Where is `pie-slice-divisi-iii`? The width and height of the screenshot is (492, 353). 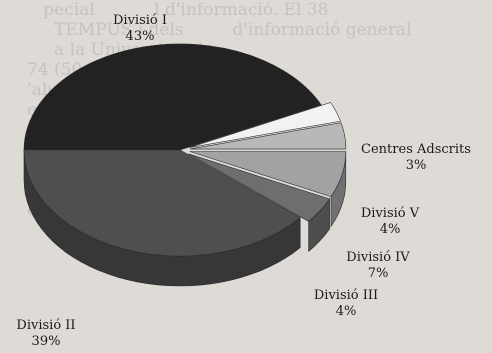
pie-slice-divisi-iii is located at coordinates (259, 187).